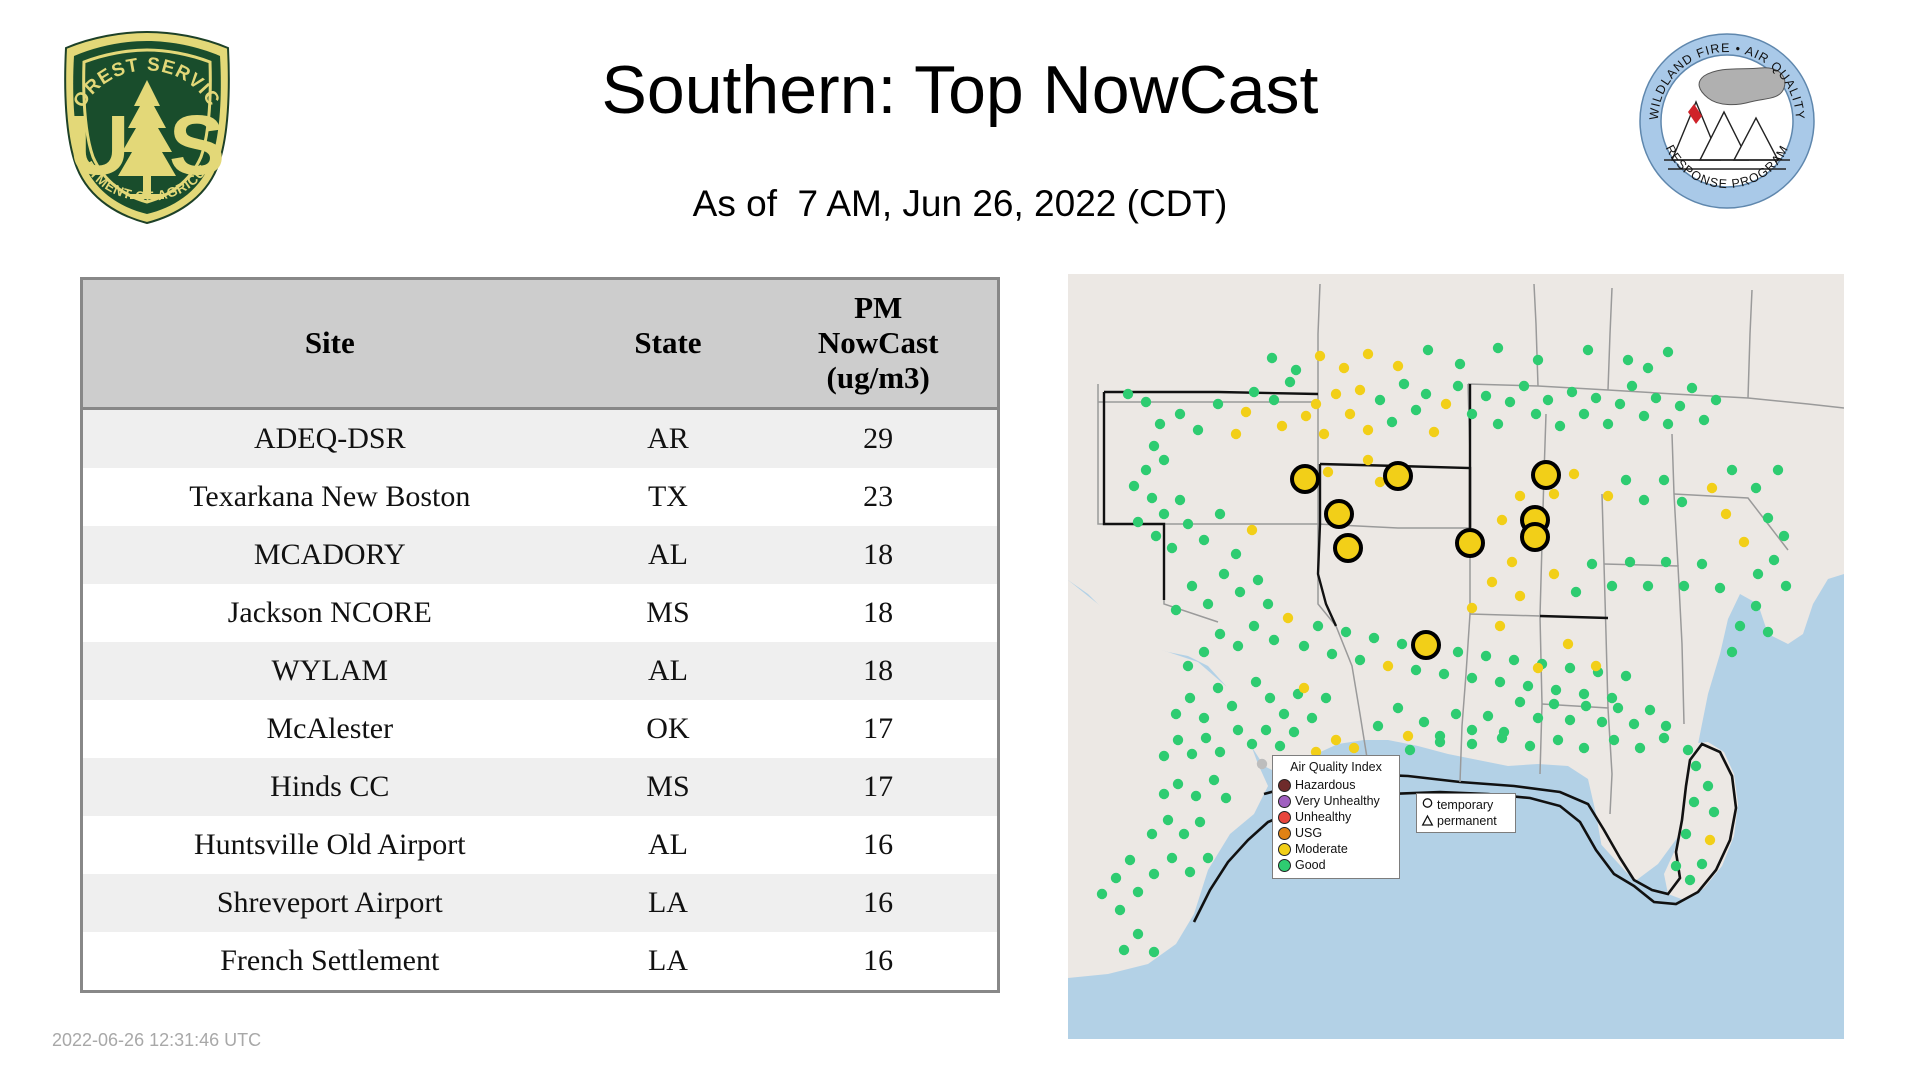 This screenshot has width=1920, height=1080. I want to click on aqi-legend-label: Good, so click(1310, 864).